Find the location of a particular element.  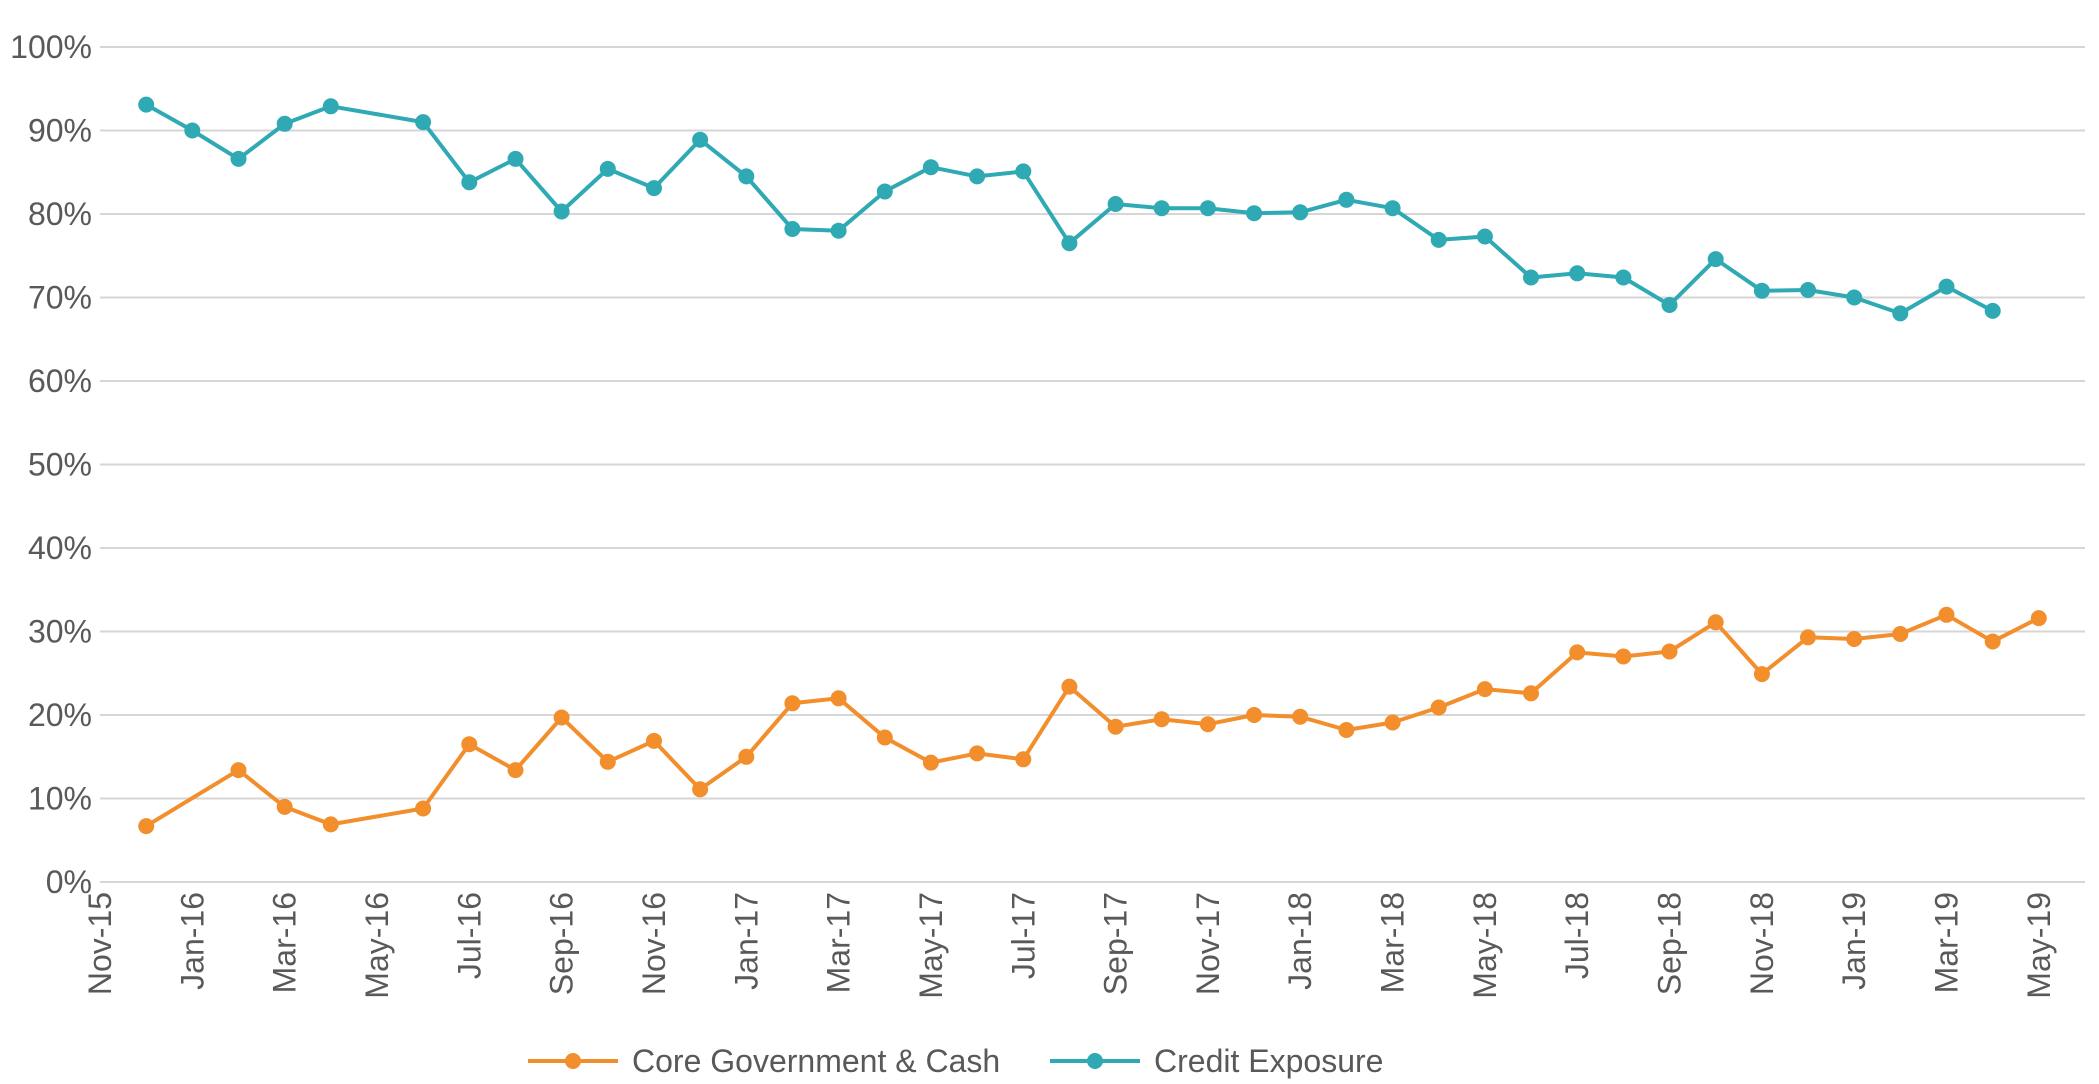

x-tick-label: Jan-17 is located at coordinates (746, 941).